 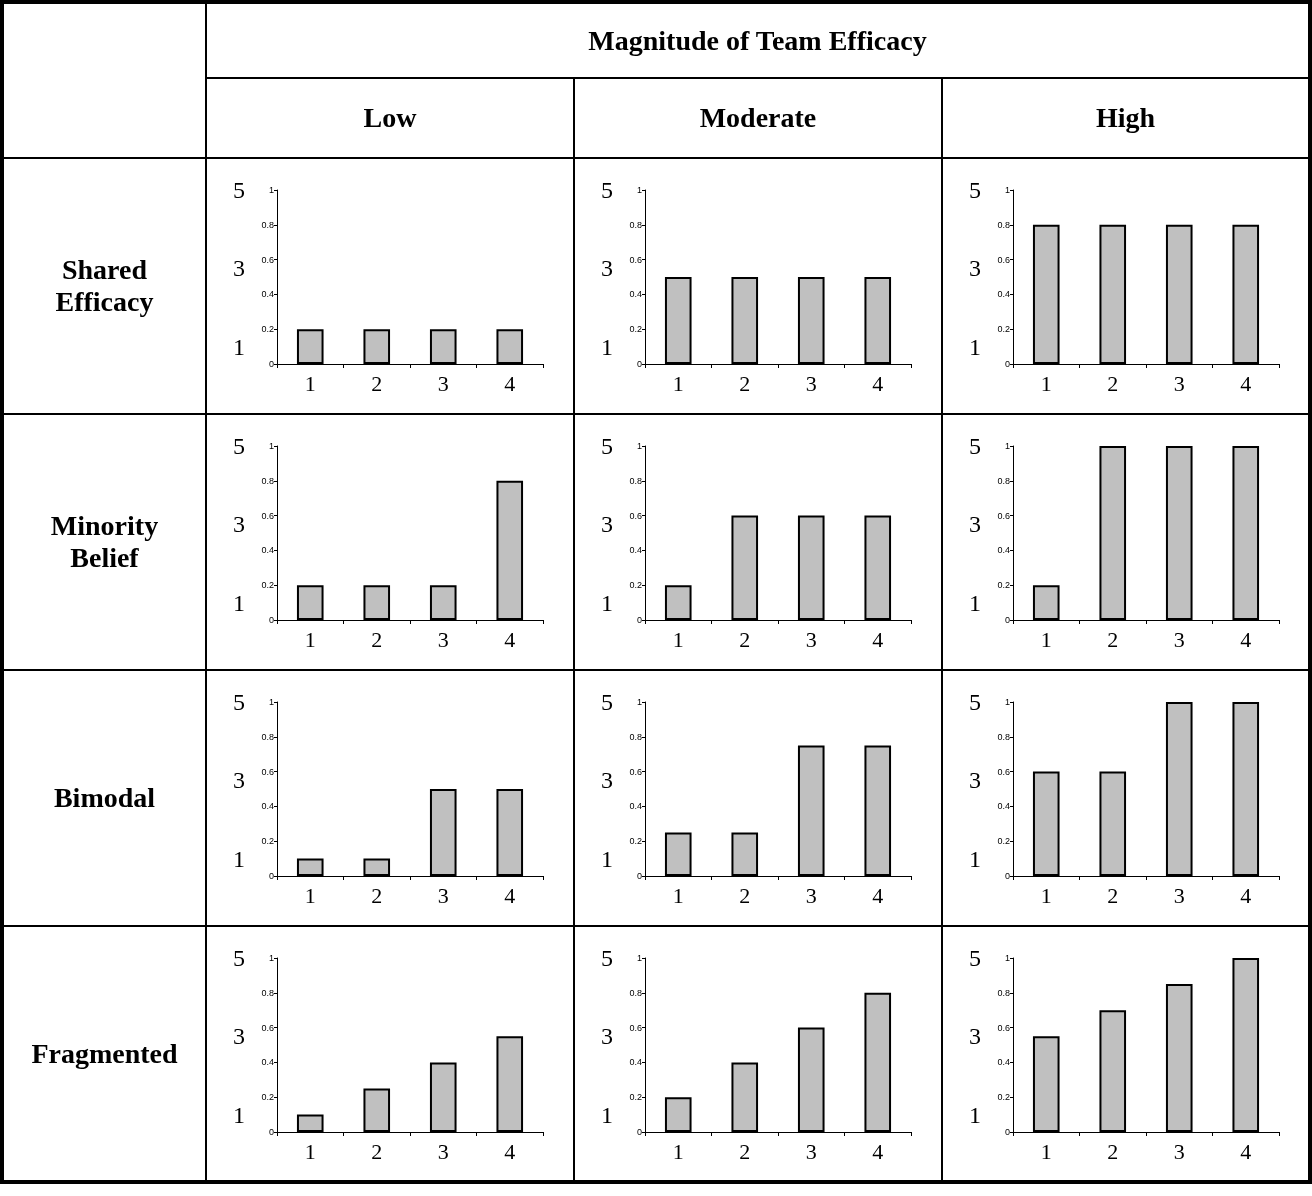 What do you see at coordinates (104, 541) in the screenshot?
I see `category-label: Minority Belief` at bounding box center [104, 541].